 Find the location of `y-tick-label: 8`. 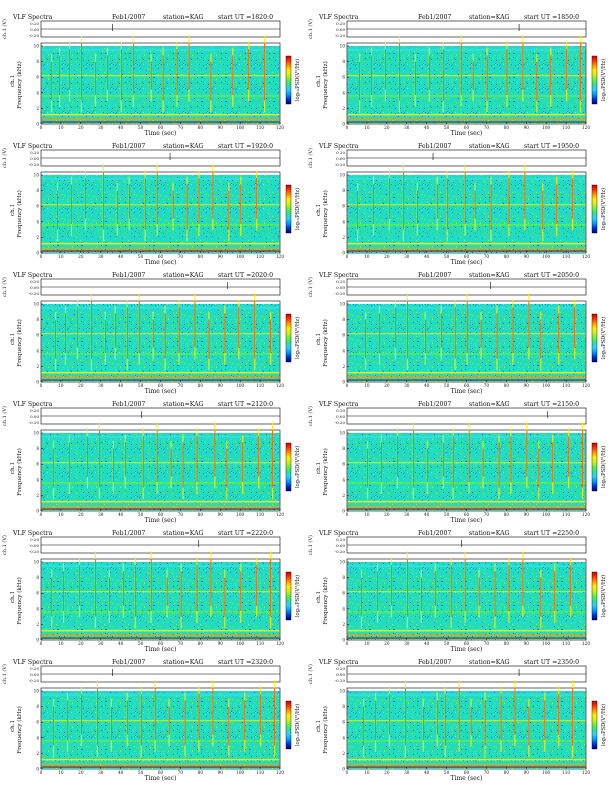

y-tick-label: 8 is located at coordinates (343, 319).